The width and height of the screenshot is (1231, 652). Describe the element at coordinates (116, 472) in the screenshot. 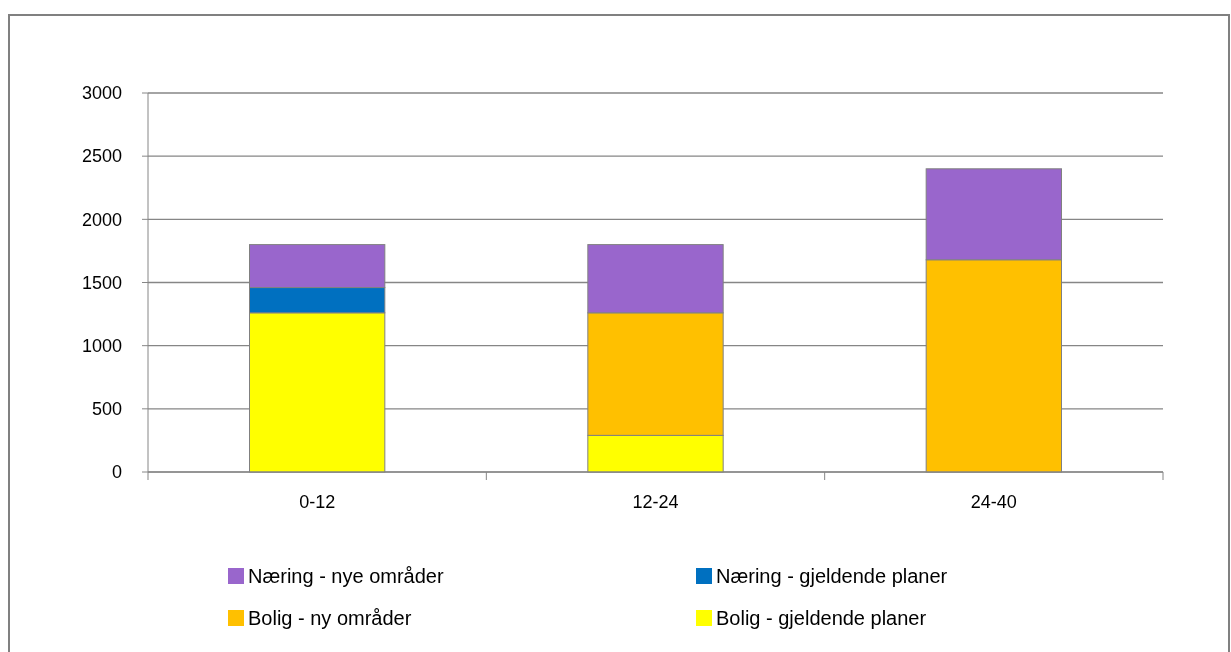

I see `y-tick-label: 0` at that location.